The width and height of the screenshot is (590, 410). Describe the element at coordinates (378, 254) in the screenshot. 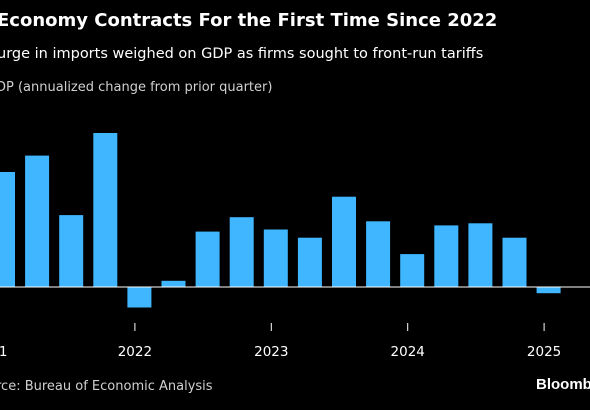

I see `bar-2023-Q4` at that location.